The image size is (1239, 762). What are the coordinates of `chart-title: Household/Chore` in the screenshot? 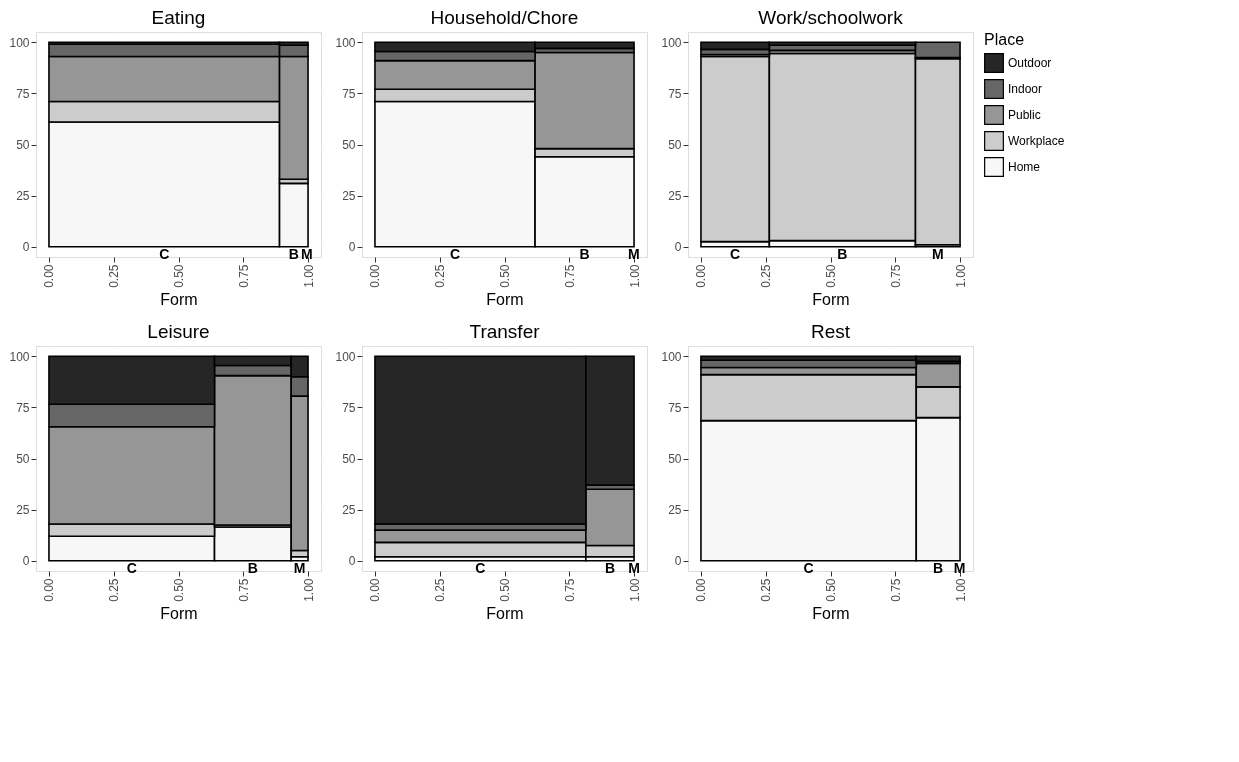 It's located at (504, 17).